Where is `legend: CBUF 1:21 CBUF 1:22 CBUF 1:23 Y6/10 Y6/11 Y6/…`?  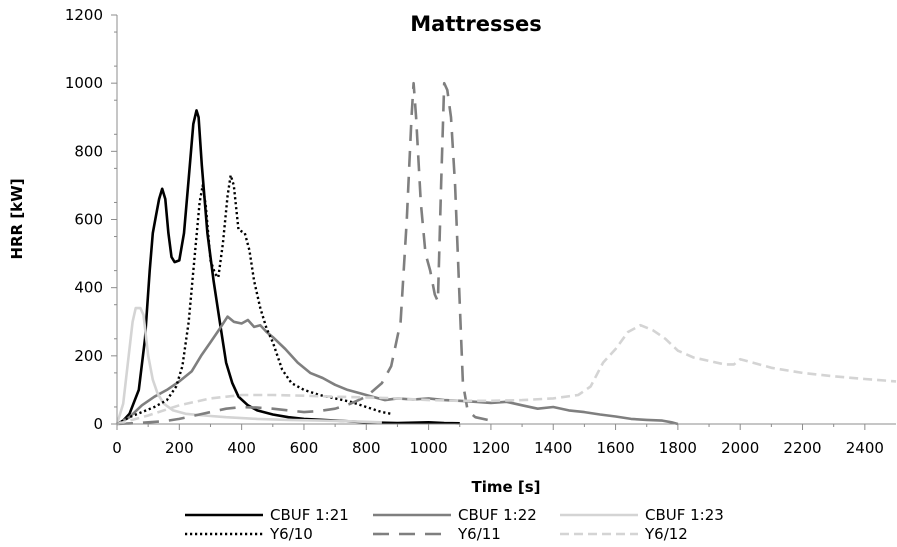 legend: CBUF 1:21 CBUF 1:22 CBUF 1:23 Y6/10 Y6/11 Y6/… is located at coordinates (454, 524).